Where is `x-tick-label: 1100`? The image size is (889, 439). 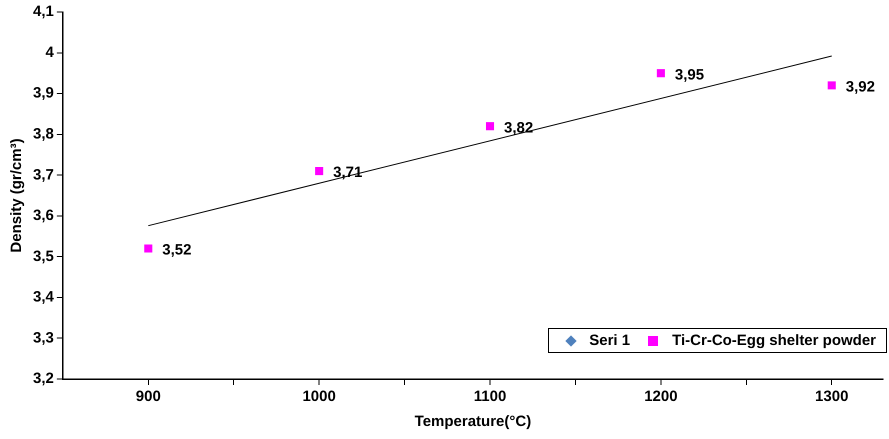 x-tick-label: 1100 is located at coordinates (490, 397).